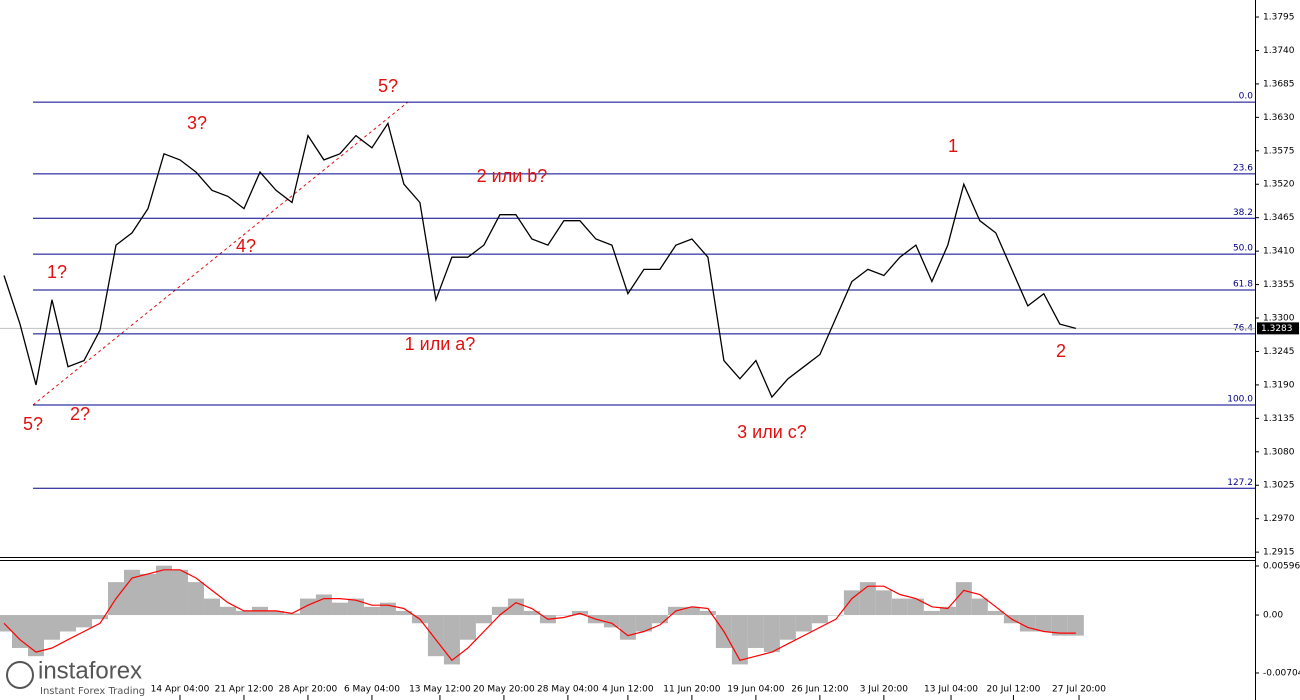 Image resolution: width=1300 pixels, height=700 pixels. What do you see at coordinates (440, 344) in the screenshot?
I see `wave-label: 1 или a?` at bounding box center [440, 344].